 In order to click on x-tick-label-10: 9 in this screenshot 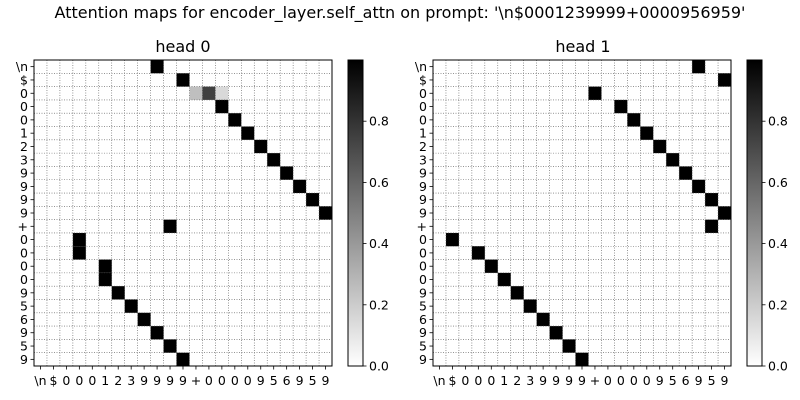, I will do `click(170, 380)`.